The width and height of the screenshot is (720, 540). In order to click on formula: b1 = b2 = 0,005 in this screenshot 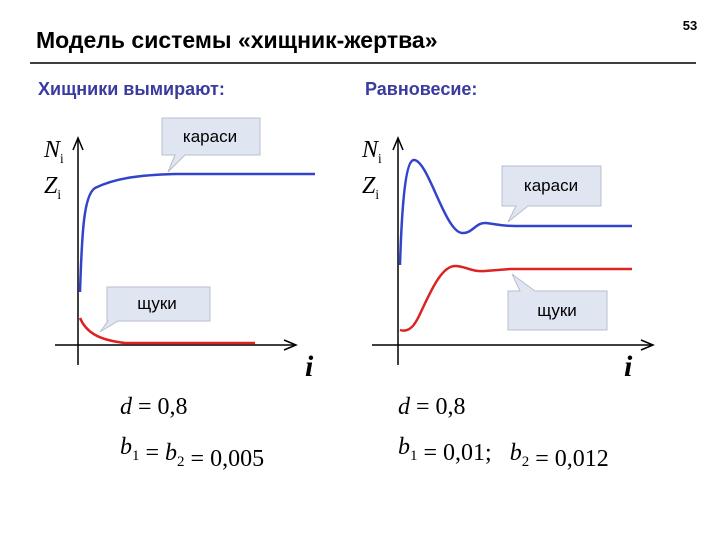, I will do `click(192, 453)`.